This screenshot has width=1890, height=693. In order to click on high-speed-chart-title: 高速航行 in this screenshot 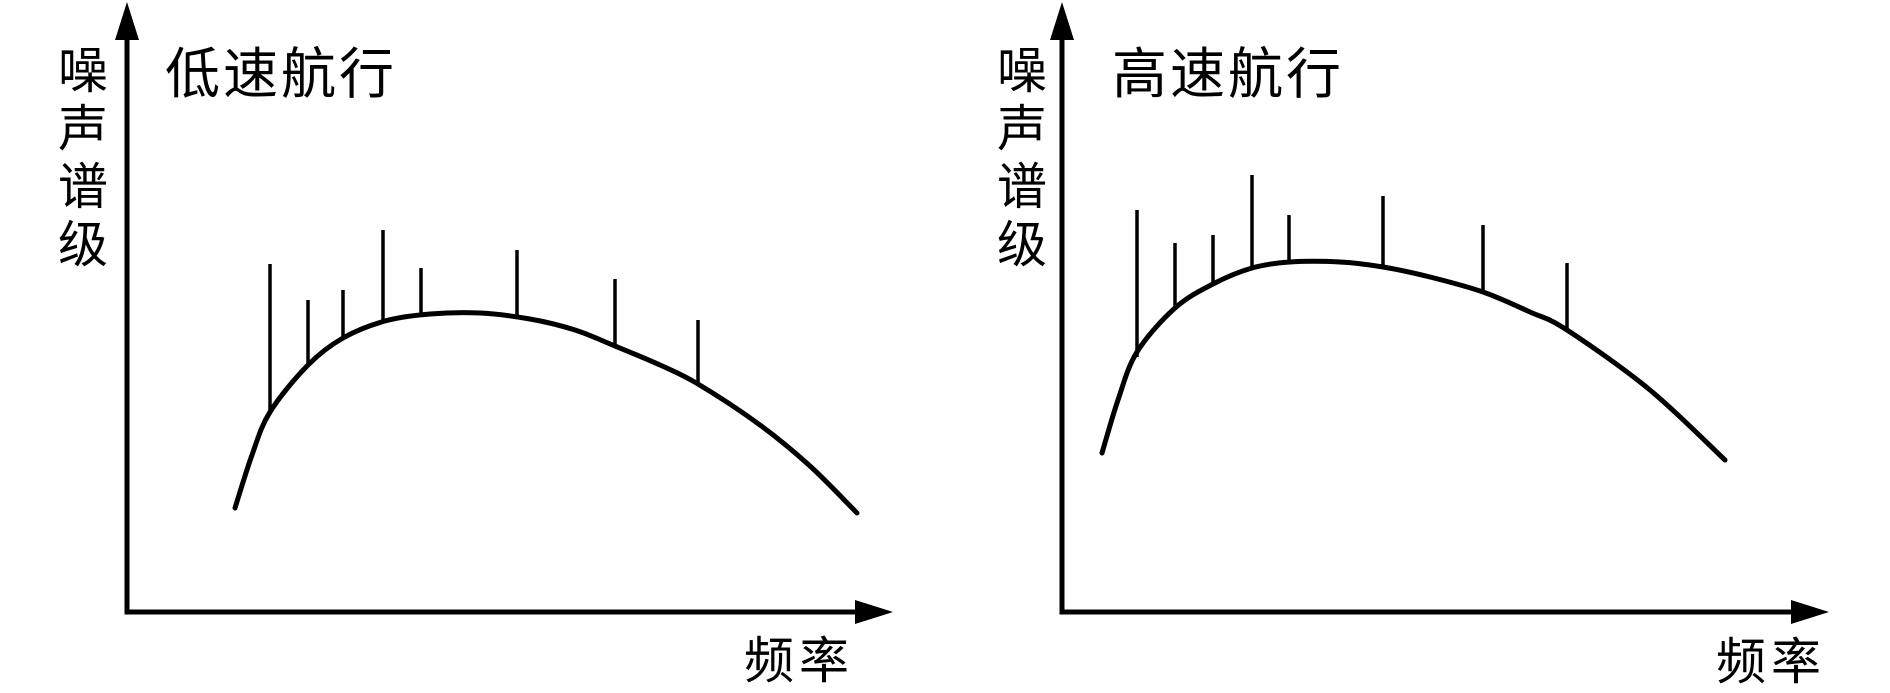, I will do `click(1228, 74)`.